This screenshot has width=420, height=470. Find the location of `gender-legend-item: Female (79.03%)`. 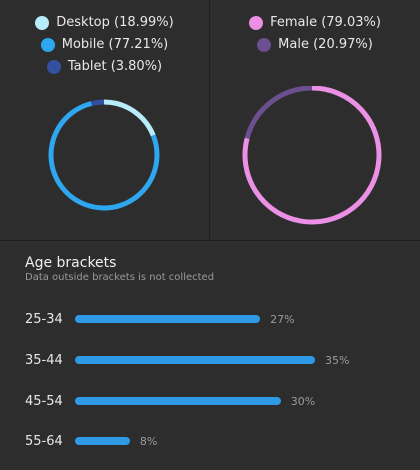

gender-legend-item: Female (79.03%) is located at coordinates (315, 23).